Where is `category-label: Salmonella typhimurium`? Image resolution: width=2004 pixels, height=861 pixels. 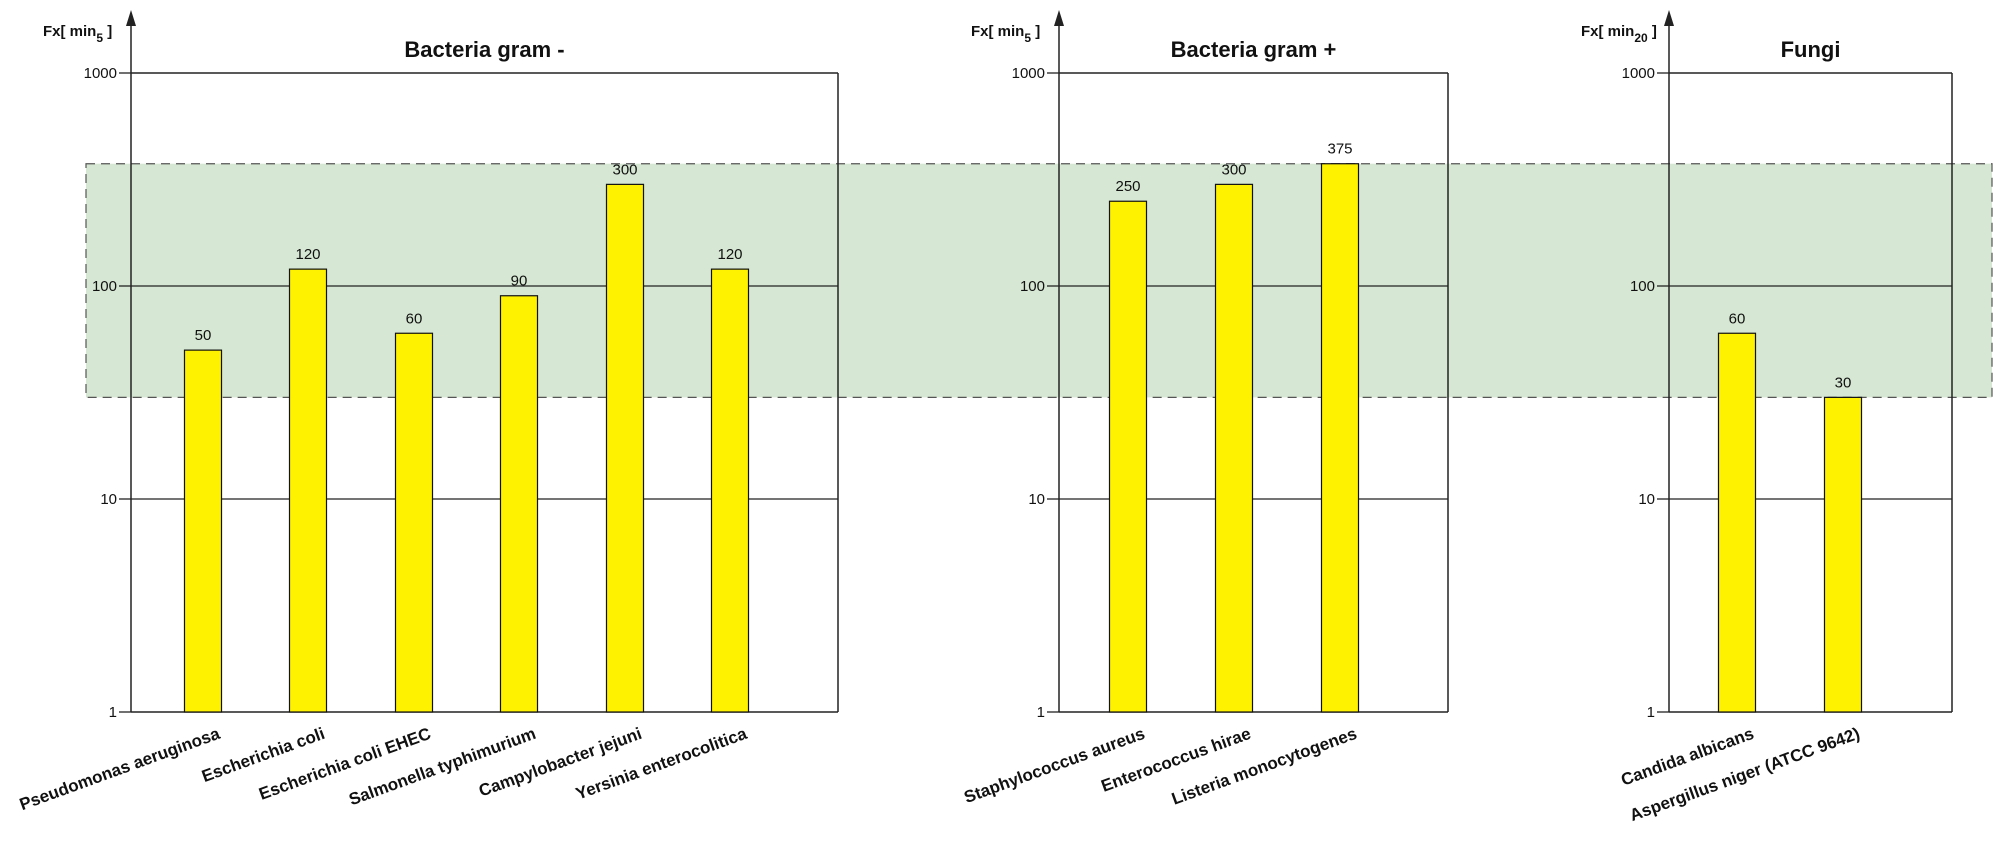
category-label: Salmonella typhimurium is located at coordinates (442, 766).